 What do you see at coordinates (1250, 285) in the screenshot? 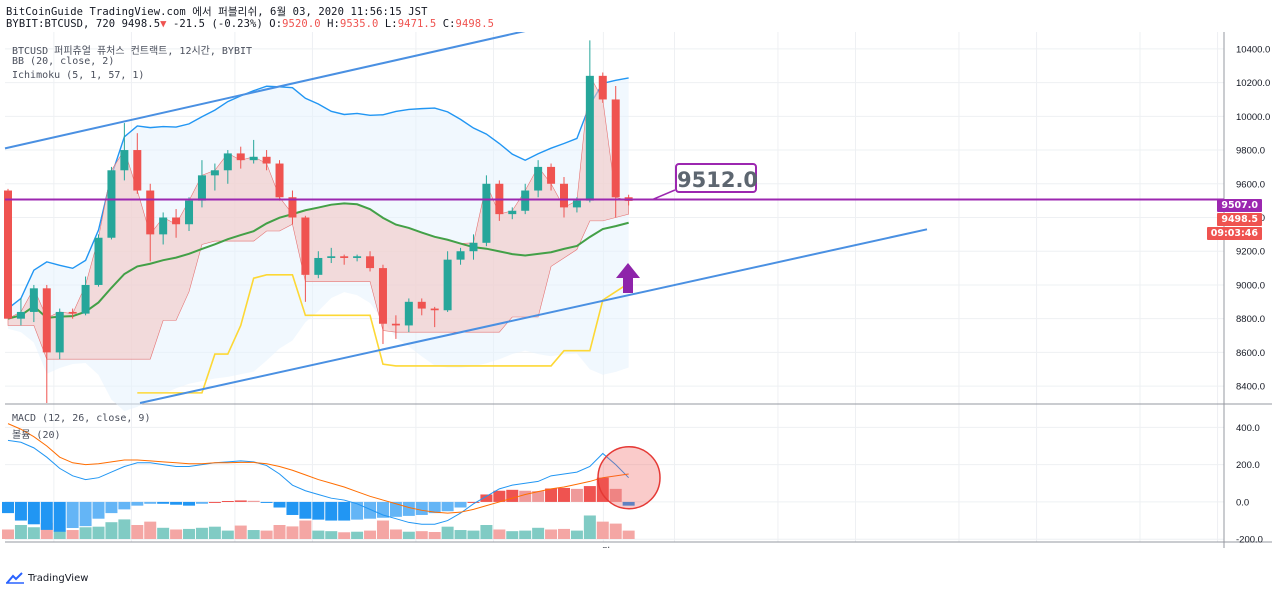
I see `price-tick-label: 9000.0` at bounding box center [1250, 285].